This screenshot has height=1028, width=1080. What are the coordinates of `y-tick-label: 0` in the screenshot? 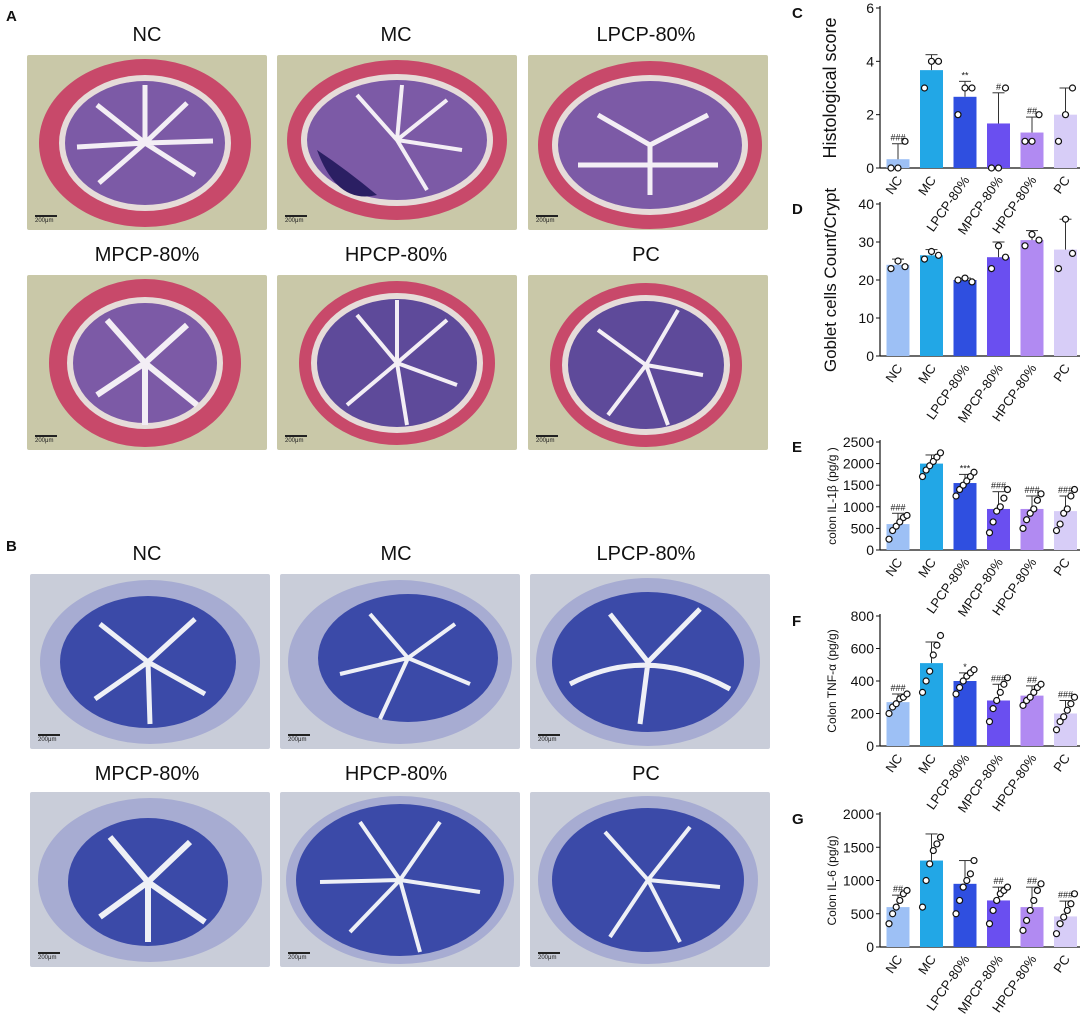 It's located at (870, 947).